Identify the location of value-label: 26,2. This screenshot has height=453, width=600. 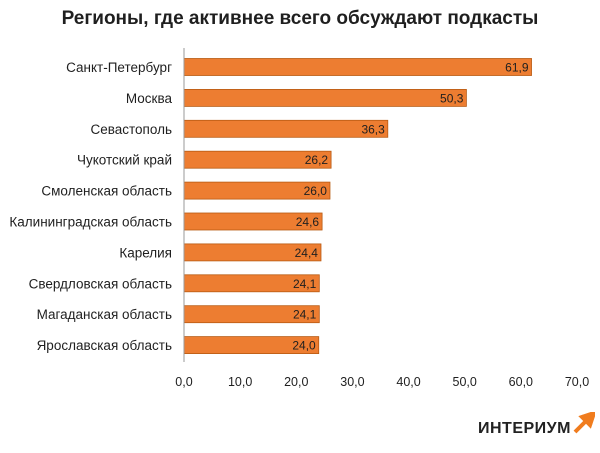
(317, 160).